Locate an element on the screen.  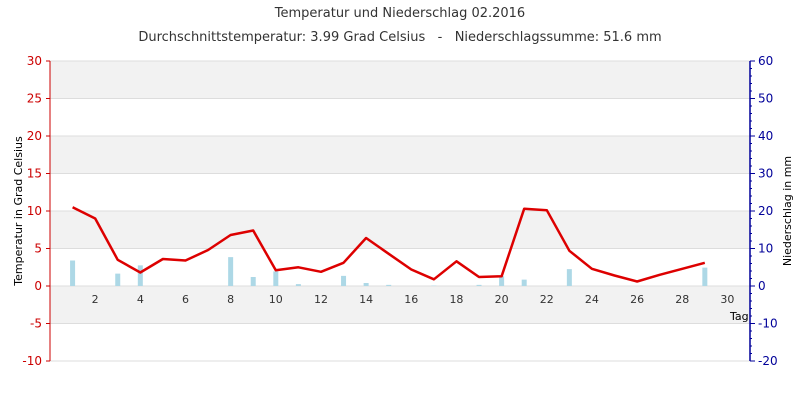
left-tick-label: 15 is located at coordinates (34, 174).